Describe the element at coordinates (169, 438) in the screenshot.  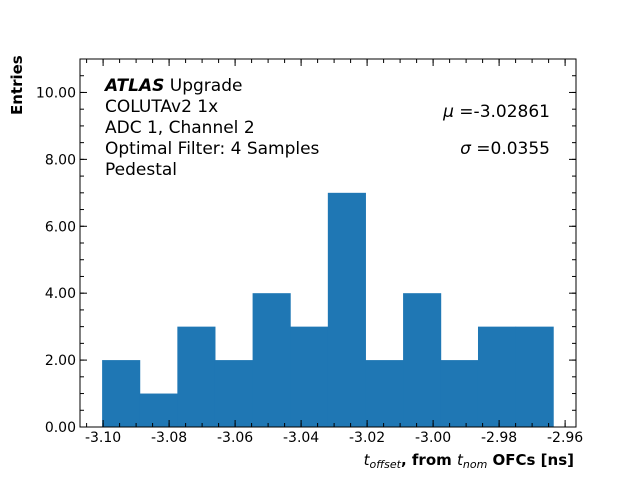
I see `x-tick-label: -3.08` at that location.